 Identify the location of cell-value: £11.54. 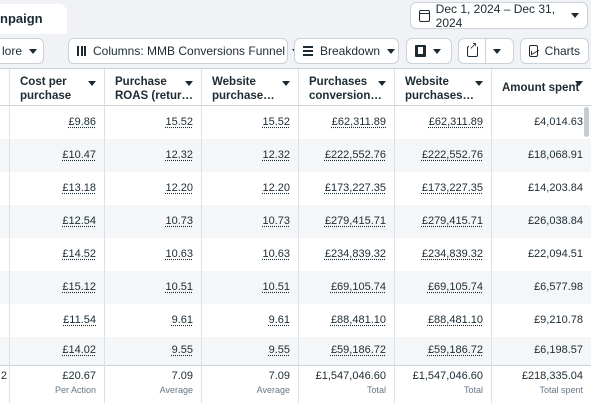
(79, 320).